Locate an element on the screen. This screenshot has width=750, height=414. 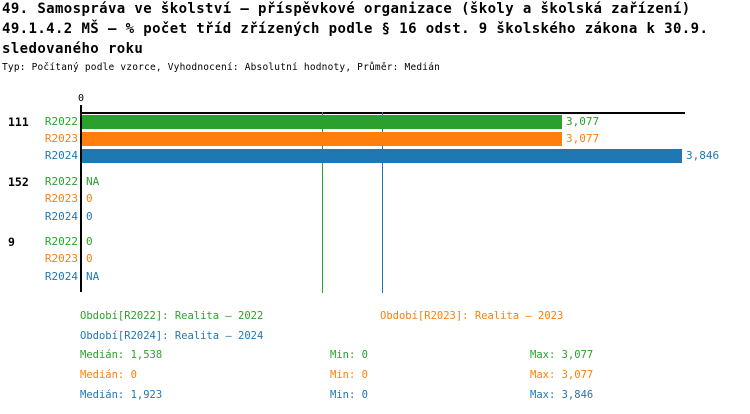
stat-max-r2024: Max: 3,846 is located at coordinates (562, 395).